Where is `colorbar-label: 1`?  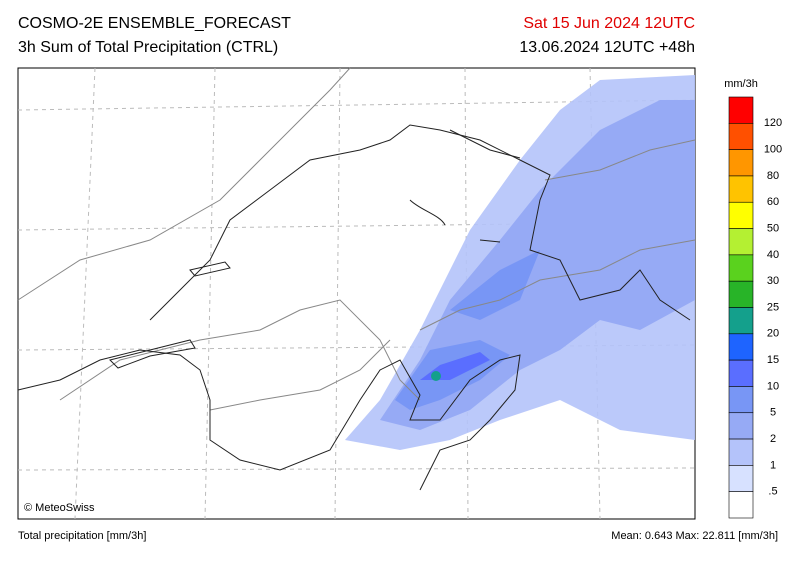
colorbar-label: 1 is located at coordinates (773, 465).